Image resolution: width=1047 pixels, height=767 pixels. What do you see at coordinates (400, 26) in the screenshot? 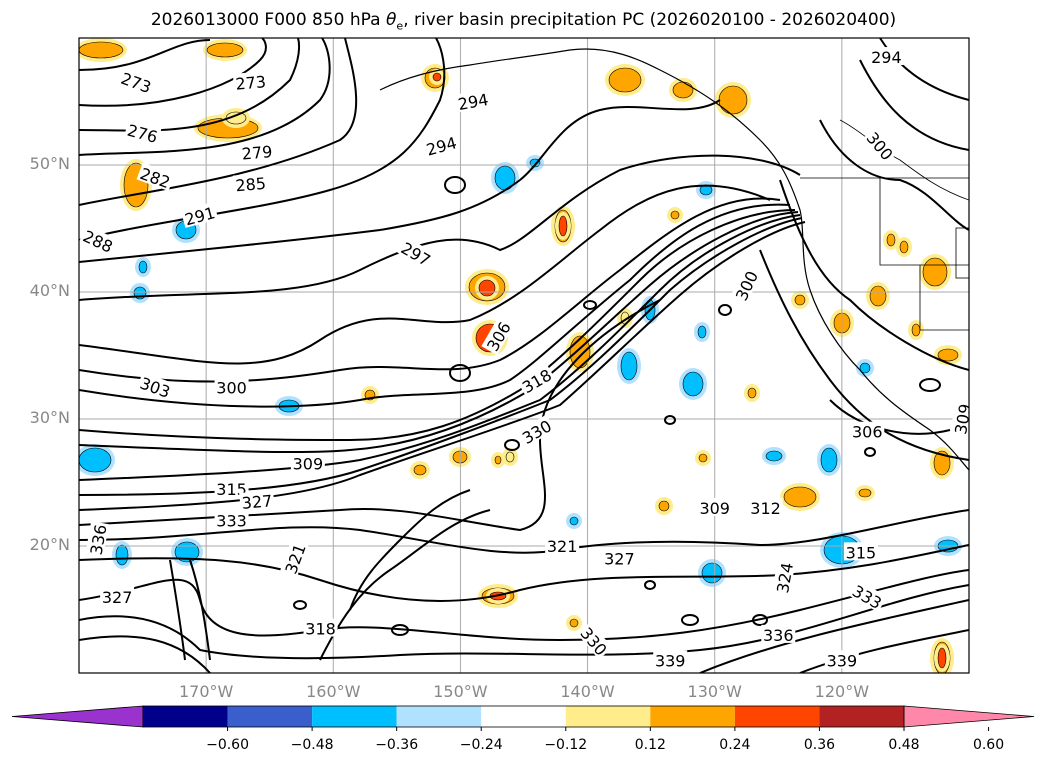
I see `title-theta-sub: e` at bounding box center [400, 26].